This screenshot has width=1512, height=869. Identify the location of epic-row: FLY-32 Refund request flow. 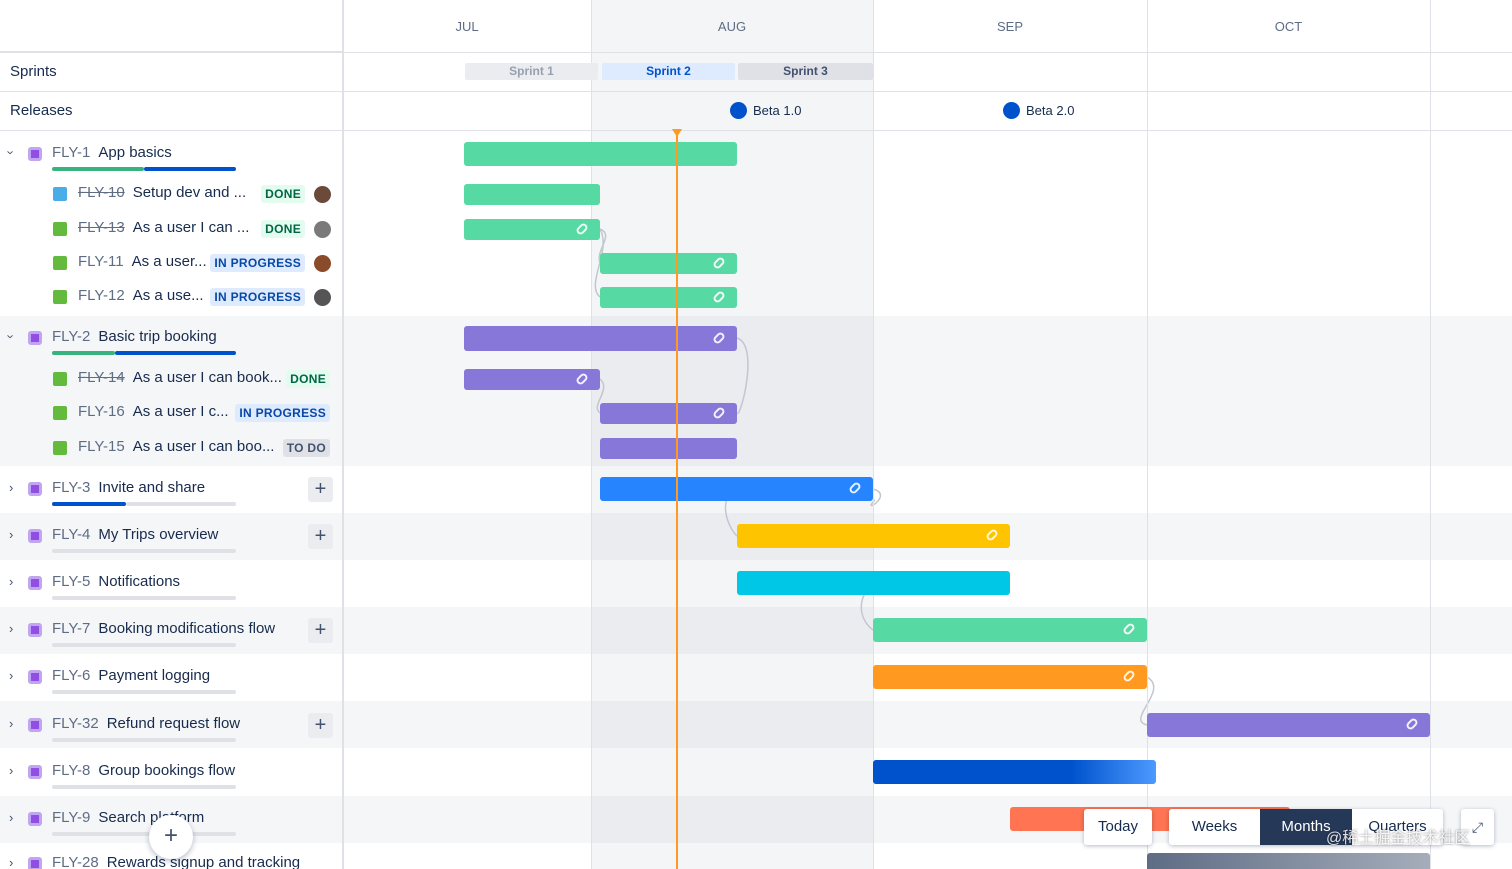
(146, 723).